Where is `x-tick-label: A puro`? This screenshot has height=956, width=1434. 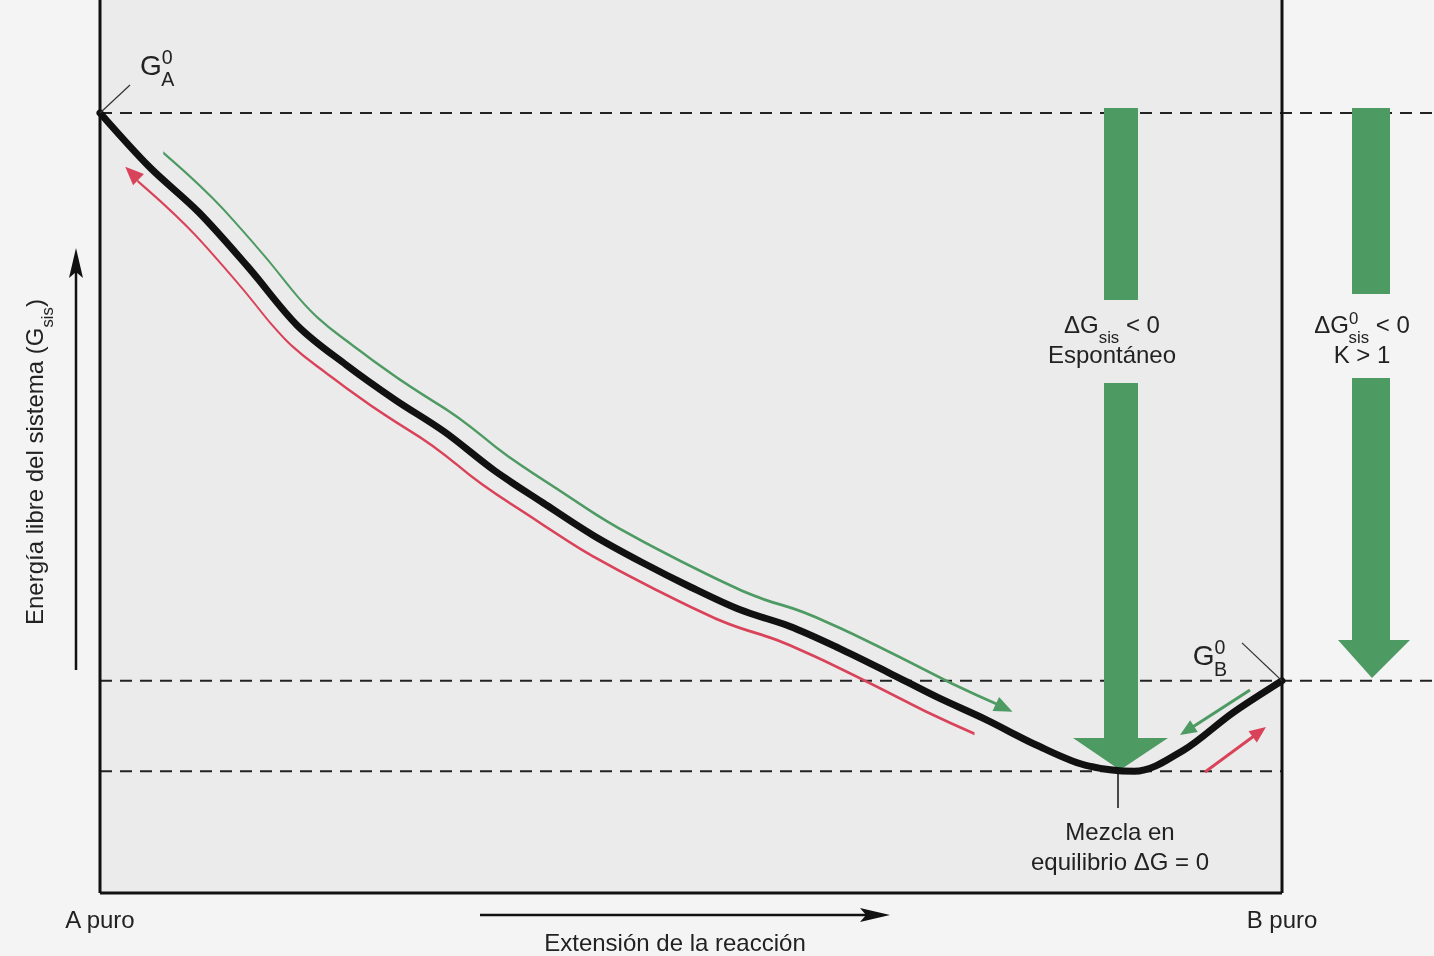 x-tick-label: A puro is located at coordinates (100, 919).